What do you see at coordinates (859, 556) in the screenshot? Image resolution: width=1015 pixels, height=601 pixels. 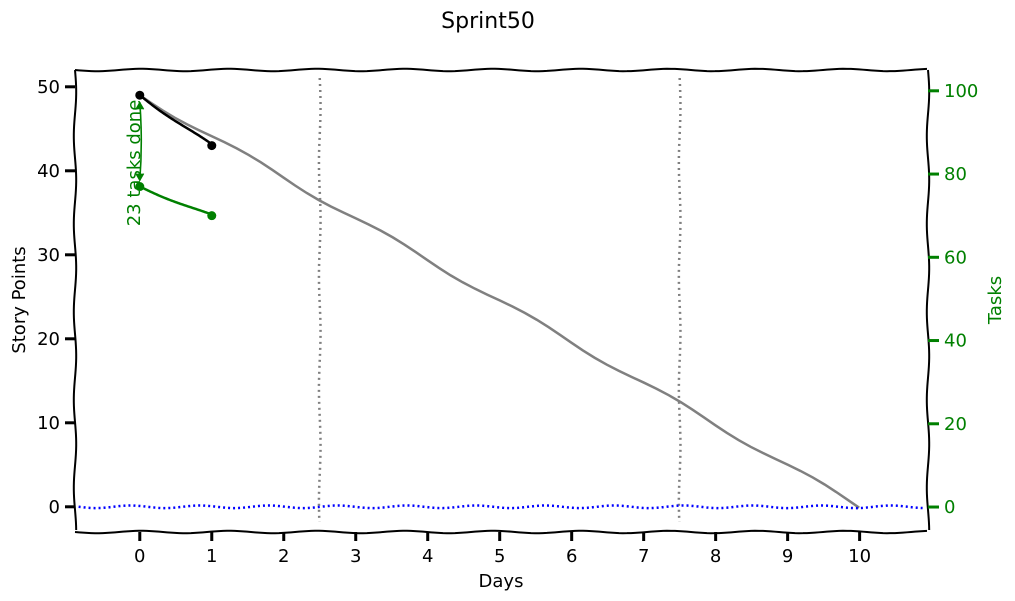 I see `x-tick-label-10: 10` at bounding box center [859, 556].